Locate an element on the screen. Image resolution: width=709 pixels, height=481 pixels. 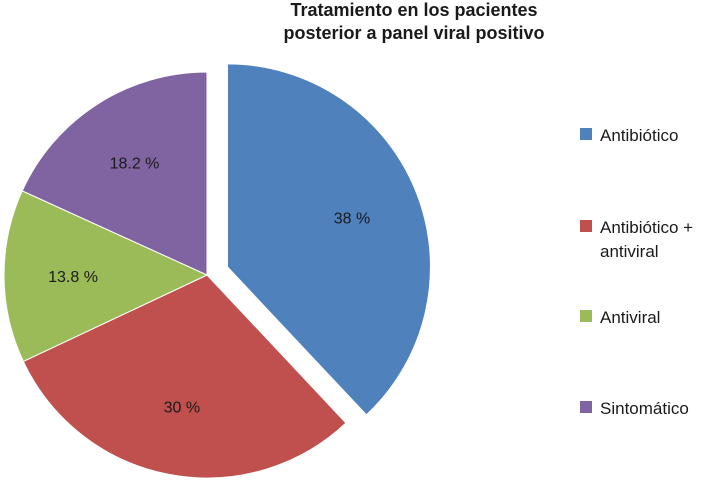
legend-label: Antibiótico + is located at coordinates (646, 227).